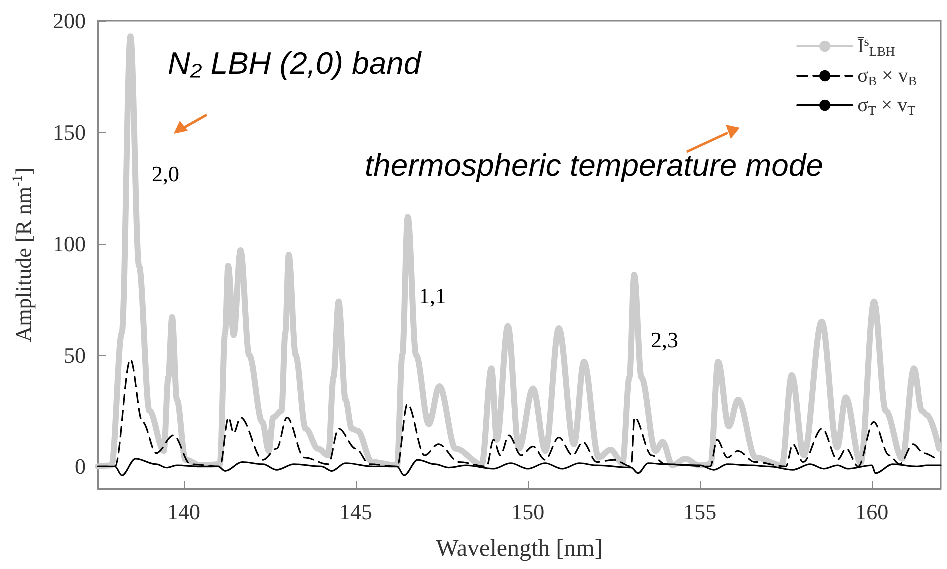  I want to click on x-tick-label: 155, so click(700, 512).